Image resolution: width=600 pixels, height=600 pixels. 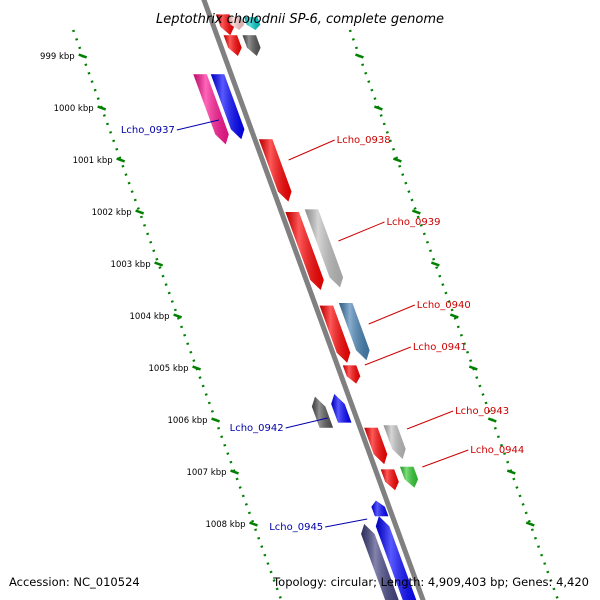 What do you see at coordinates (131, 265) in the screenshot?
I see `tick-label: 1003 kbp` at bounding box center [131, 265].